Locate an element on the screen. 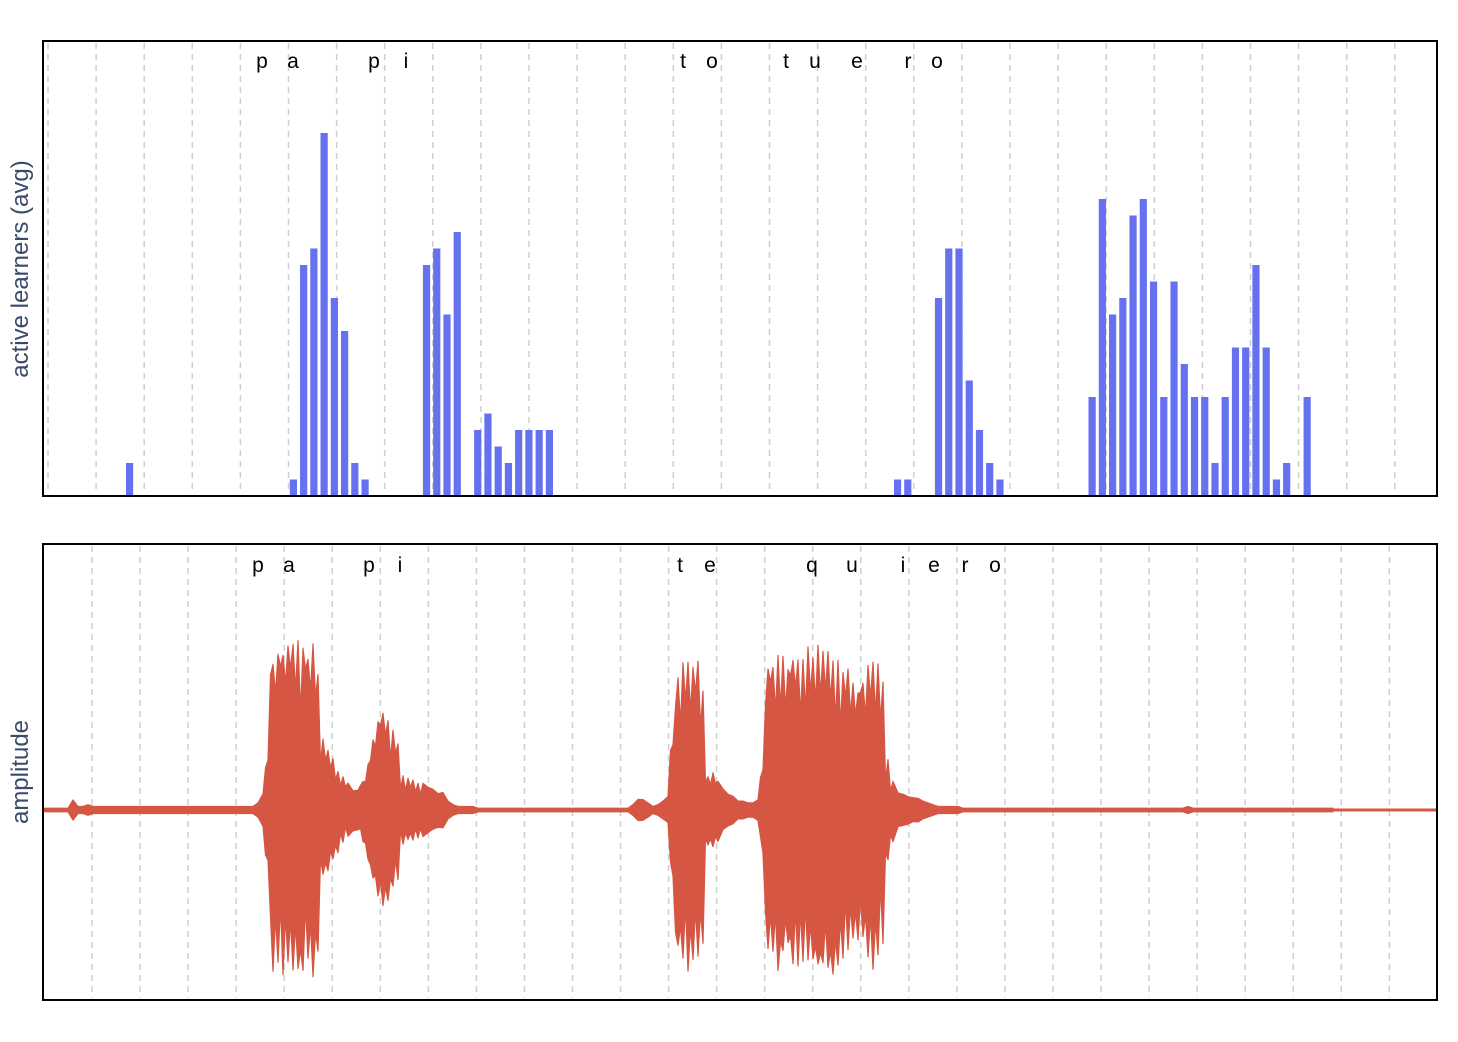 The image size is (1458, 1042). phoneme-label: q is located at coordinates (812, 565).